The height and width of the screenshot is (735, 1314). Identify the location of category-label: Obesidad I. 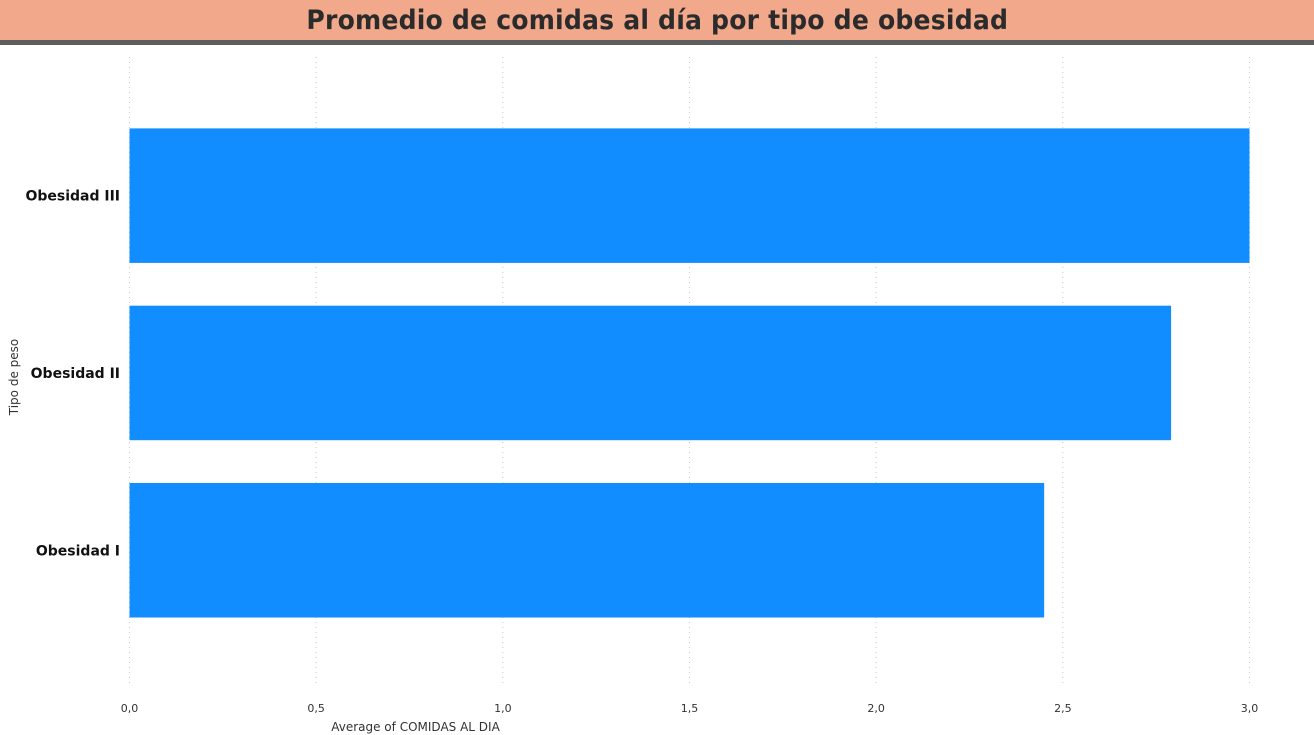
(78, 551).